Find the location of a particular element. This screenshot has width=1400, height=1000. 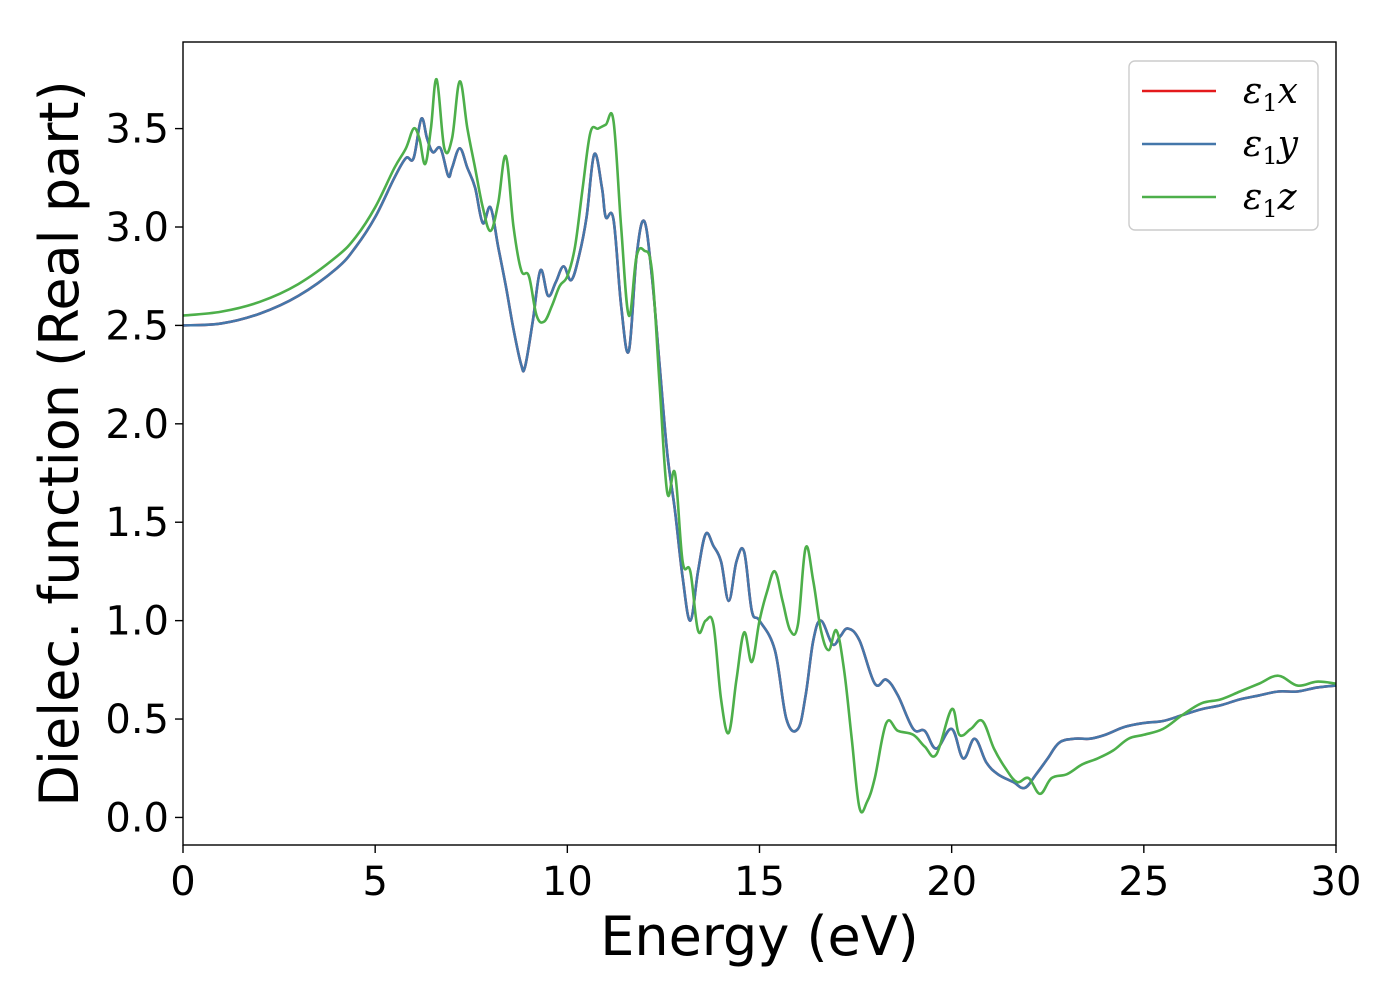

legend-label-1: ε1x is located at coordinates (1270, 94).